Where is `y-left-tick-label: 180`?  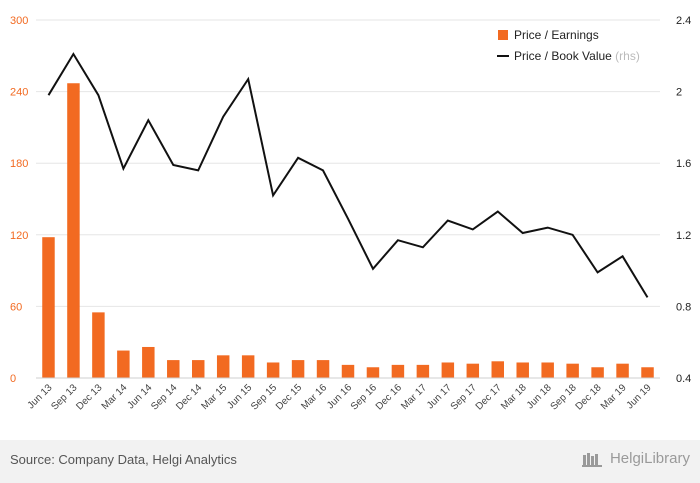 y-left-tick-label: 180 is located at coordinates (19, 164).